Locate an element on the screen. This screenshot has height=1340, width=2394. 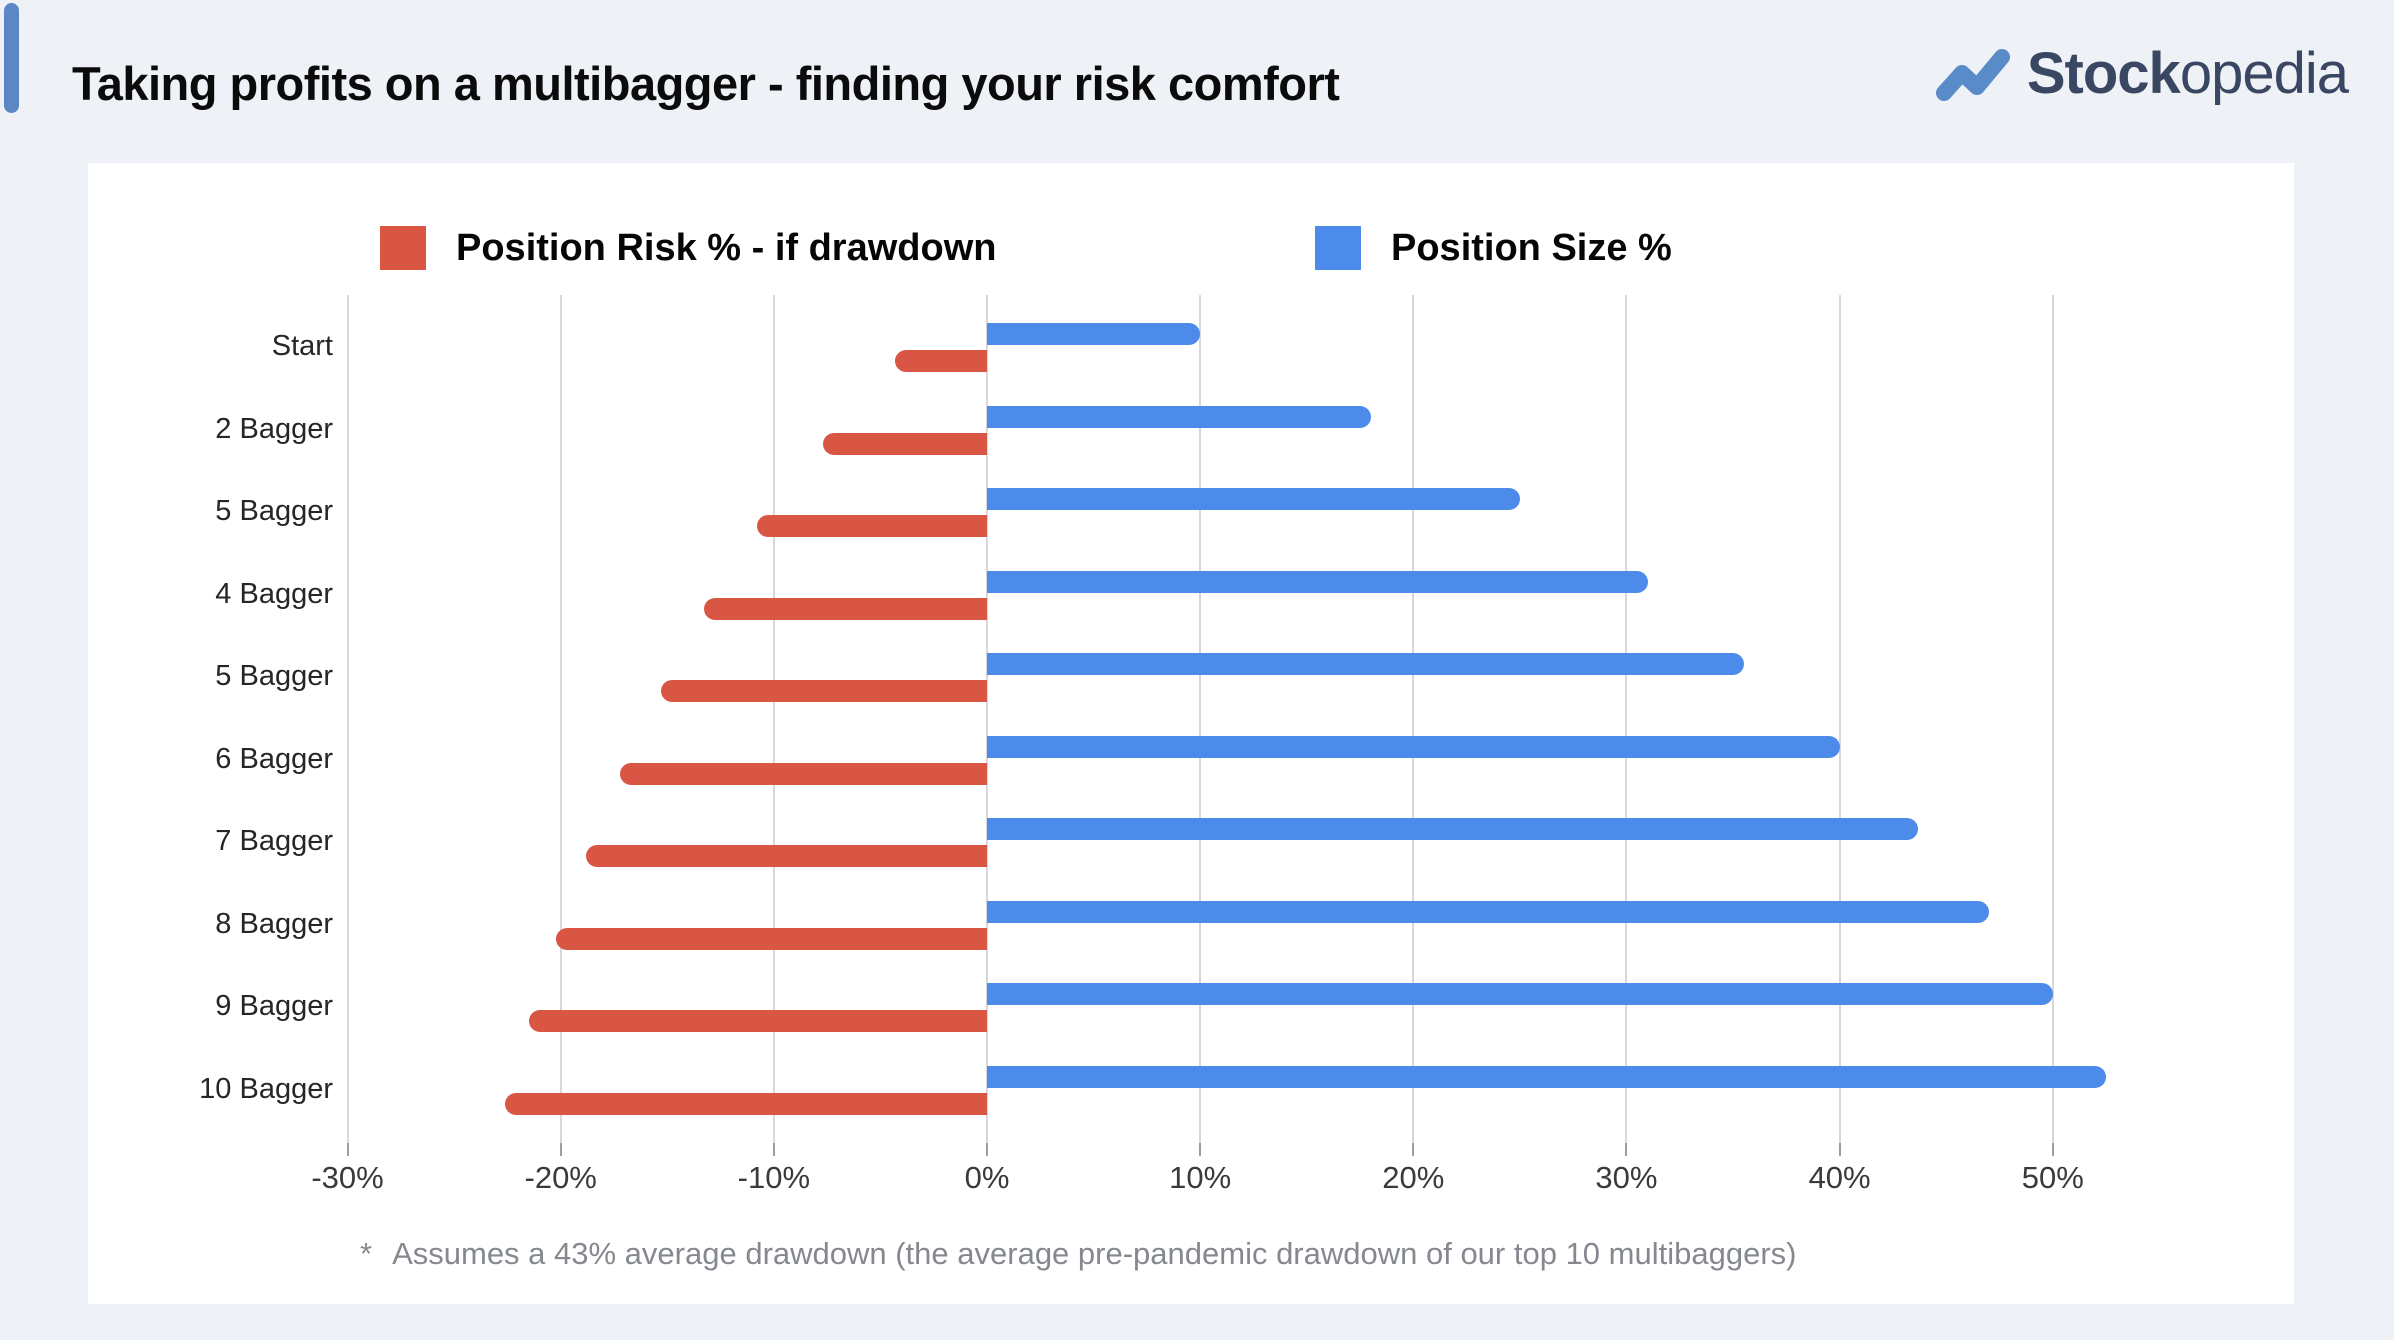
y-axis-label: 7 Bagger is located at coordinates (274, 841).